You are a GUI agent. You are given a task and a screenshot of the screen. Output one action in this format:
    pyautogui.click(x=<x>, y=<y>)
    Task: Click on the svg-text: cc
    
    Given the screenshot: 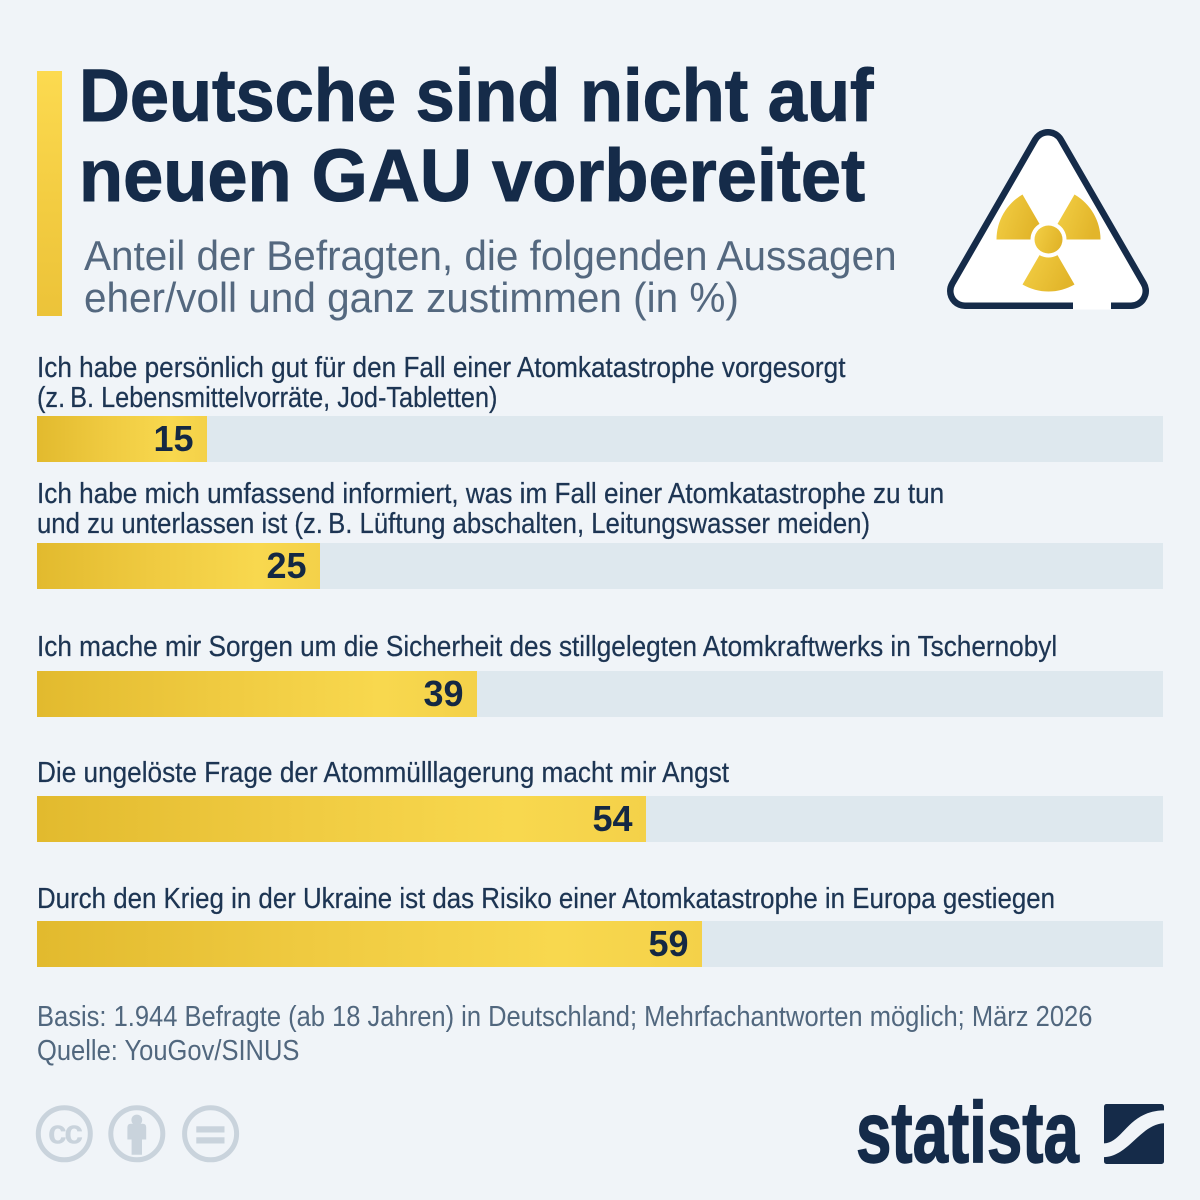 What is the action you would take?
    pyautogui.click(x=65, y=1133)
    